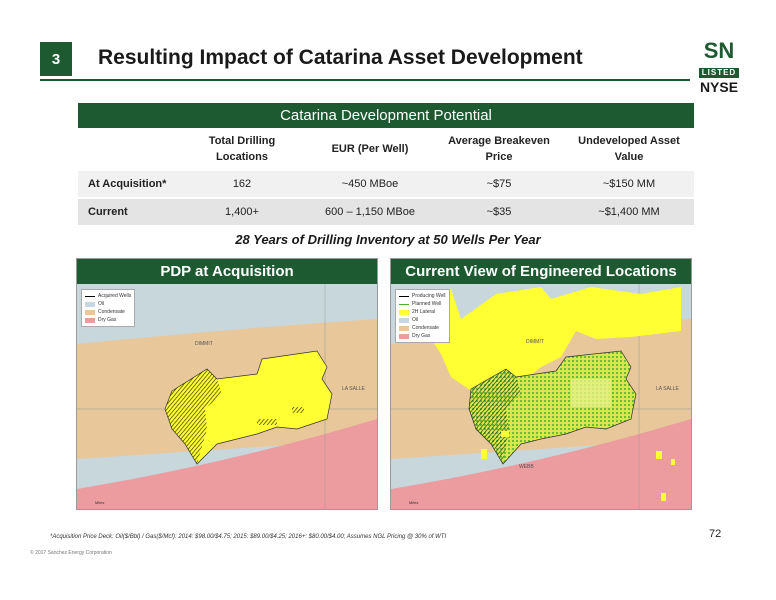  What do you see at coordinates (128, 149) in the screenshot?
I see `column-header` at bounding box center [128, 149].